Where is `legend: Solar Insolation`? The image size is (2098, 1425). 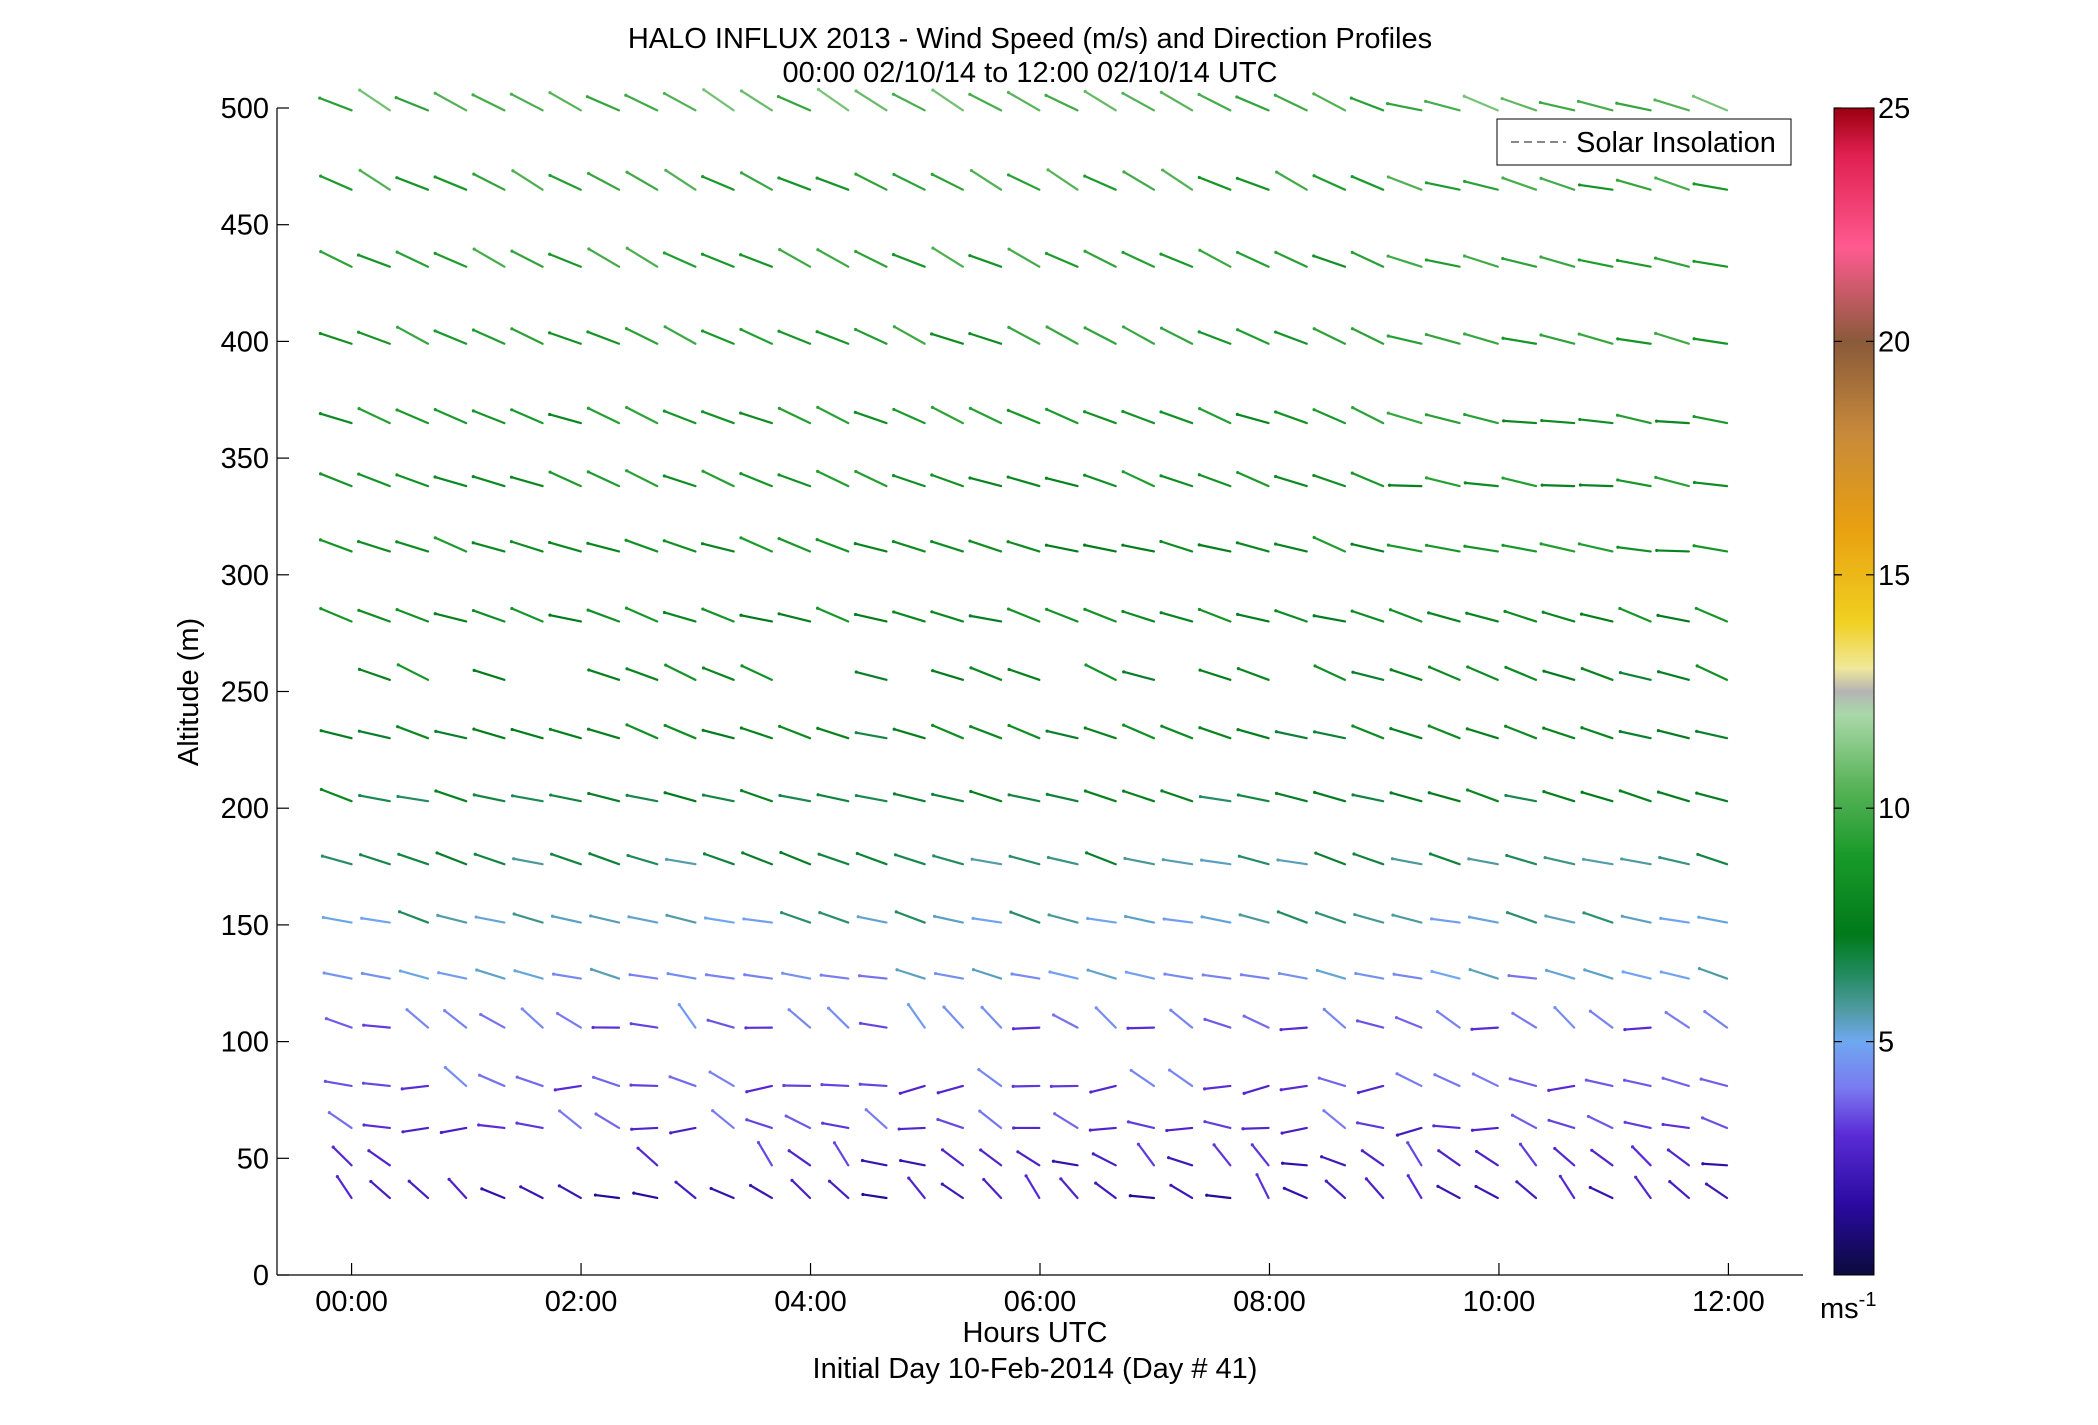 legend: Solar Insolation is located at coordinates (1644, 142).